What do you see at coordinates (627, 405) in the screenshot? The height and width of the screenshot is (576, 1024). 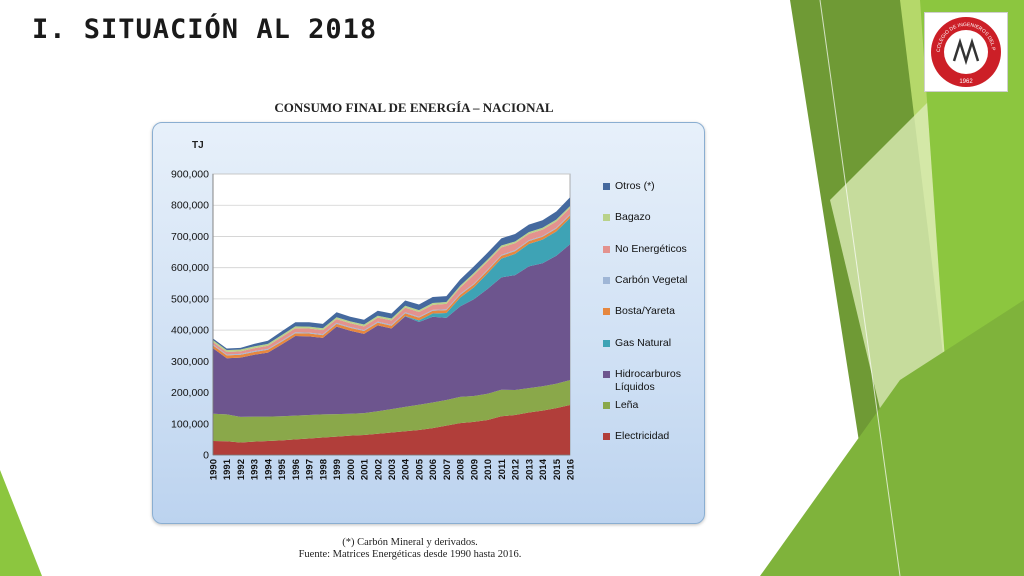 I see `legend-label: Leña` at bounding box center [627, 405].